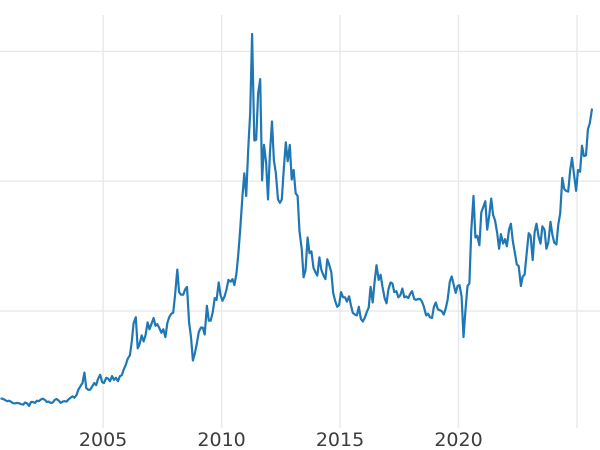 This screenshot has height=450, width=600. Describe the element at coordinates (103, 439) in the screenshot. I see `x-tick-label: 2005` at that location.